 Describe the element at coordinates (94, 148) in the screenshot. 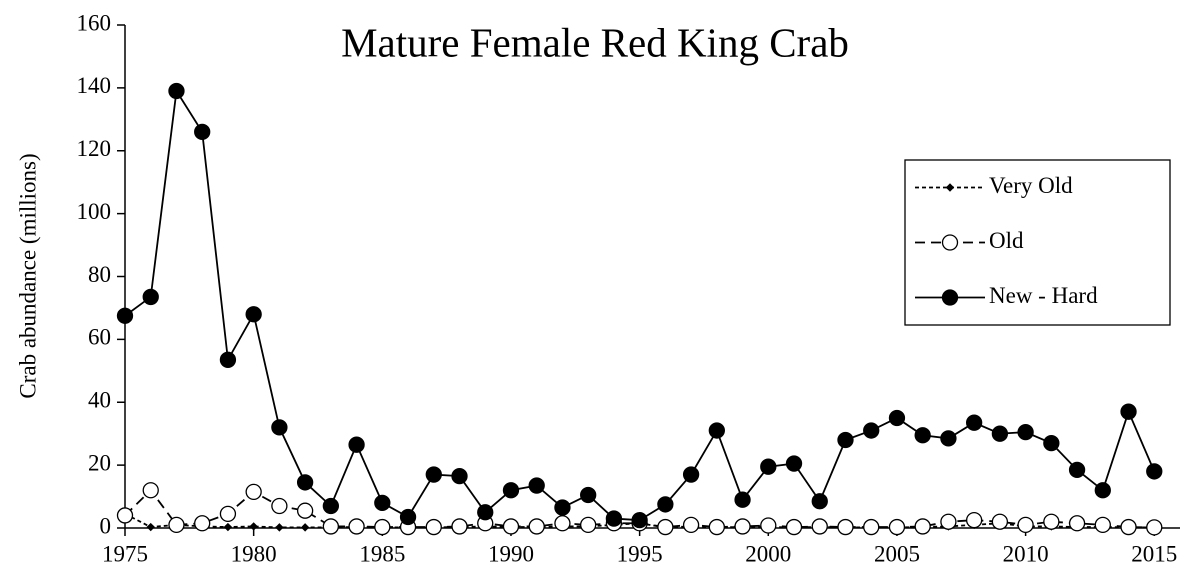

I see `y-tick-label: 120` at that location.